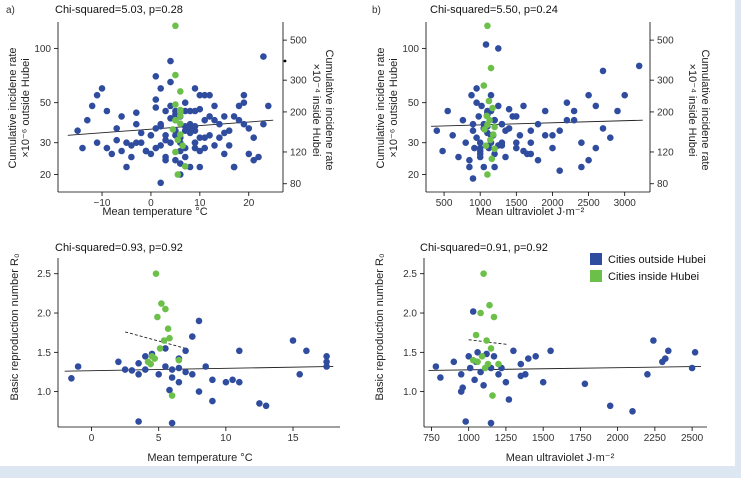 Image resolution: width=741 pixels, height=478 pixels. What do you see at coordinates (159, 438) in the screenshot?
I see `x-tick-label-c-1: 5` at bounding box center [159, 438].